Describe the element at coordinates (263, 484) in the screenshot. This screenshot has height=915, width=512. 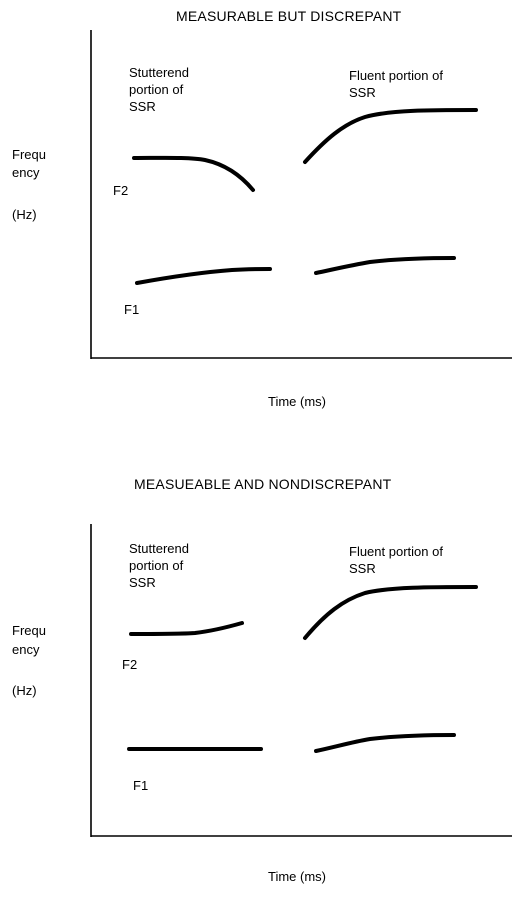
I see `panel-title: MEASUEABLE AND NONDISCREPANT` at that location.